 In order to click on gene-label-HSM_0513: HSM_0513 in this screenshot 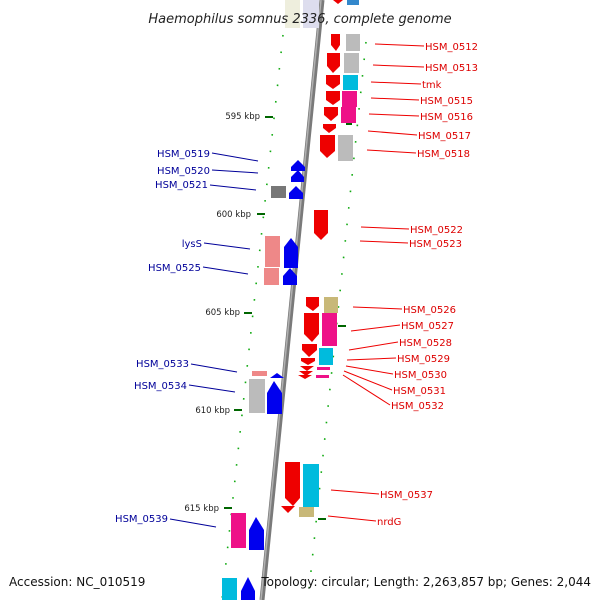, I will do `click(451, 68)`.